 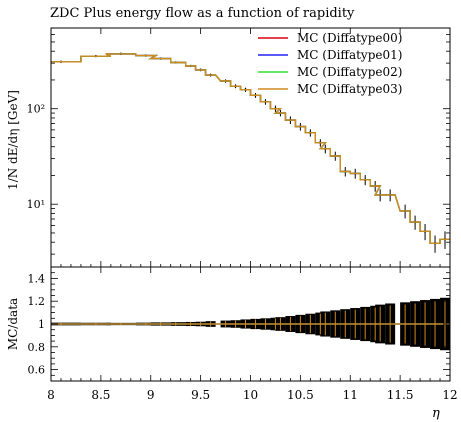 I want to click on ratio-ytick-label-3: 1.2, so click(x=37, y=301).